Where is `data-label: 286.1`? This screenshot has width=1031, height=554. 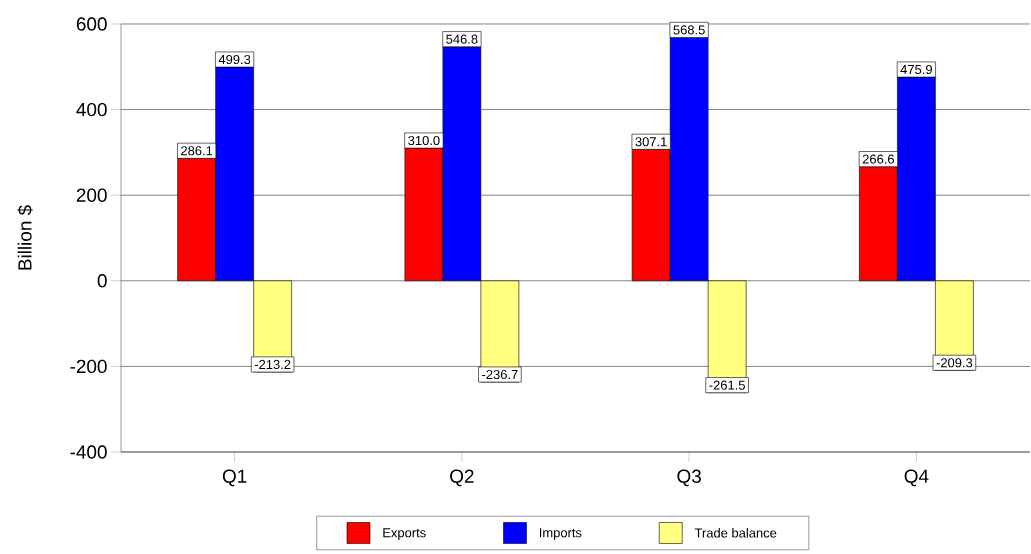 data-label: 286.1 is located at coordinates (197, 151).